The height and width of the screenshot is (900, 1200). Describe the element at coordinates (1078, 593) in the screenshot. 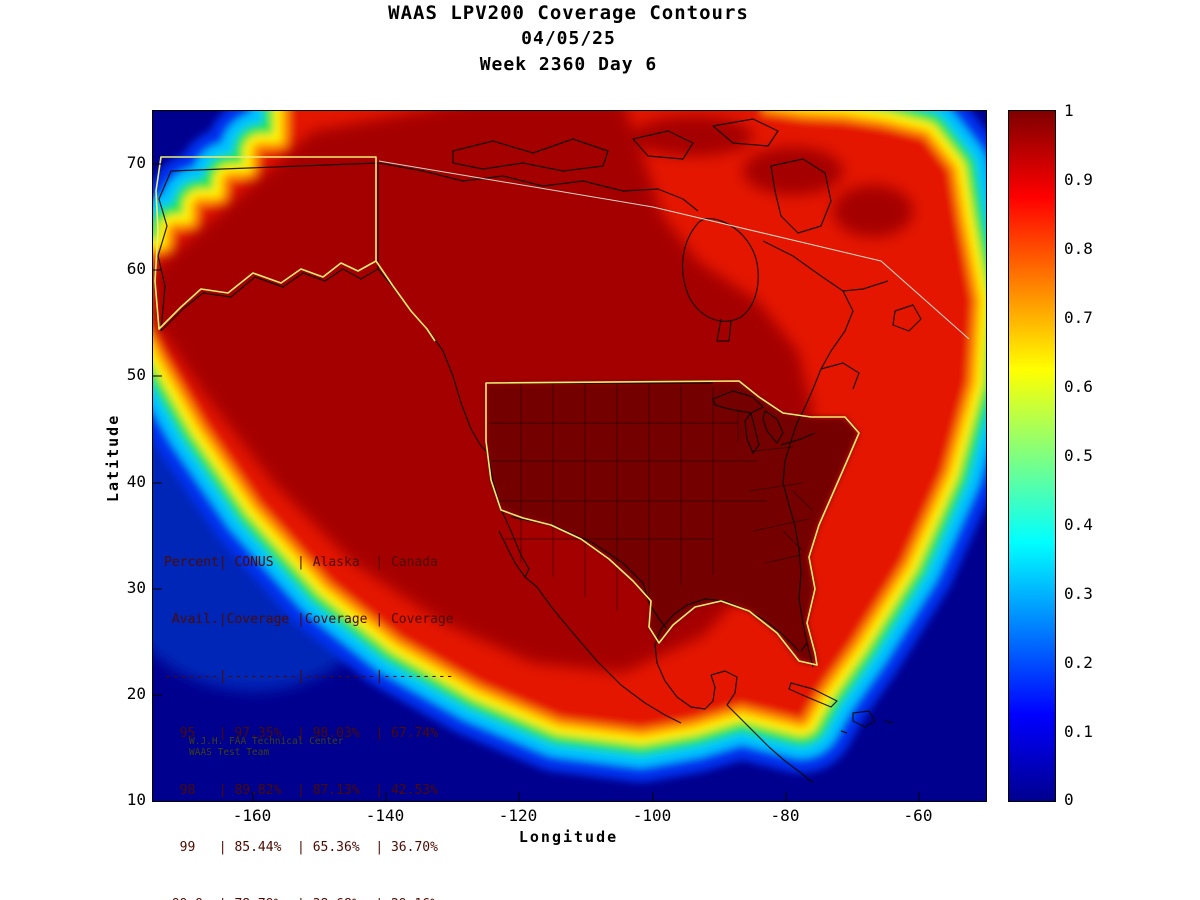

I see `colorbar-tick-label: 0.3` at that location.